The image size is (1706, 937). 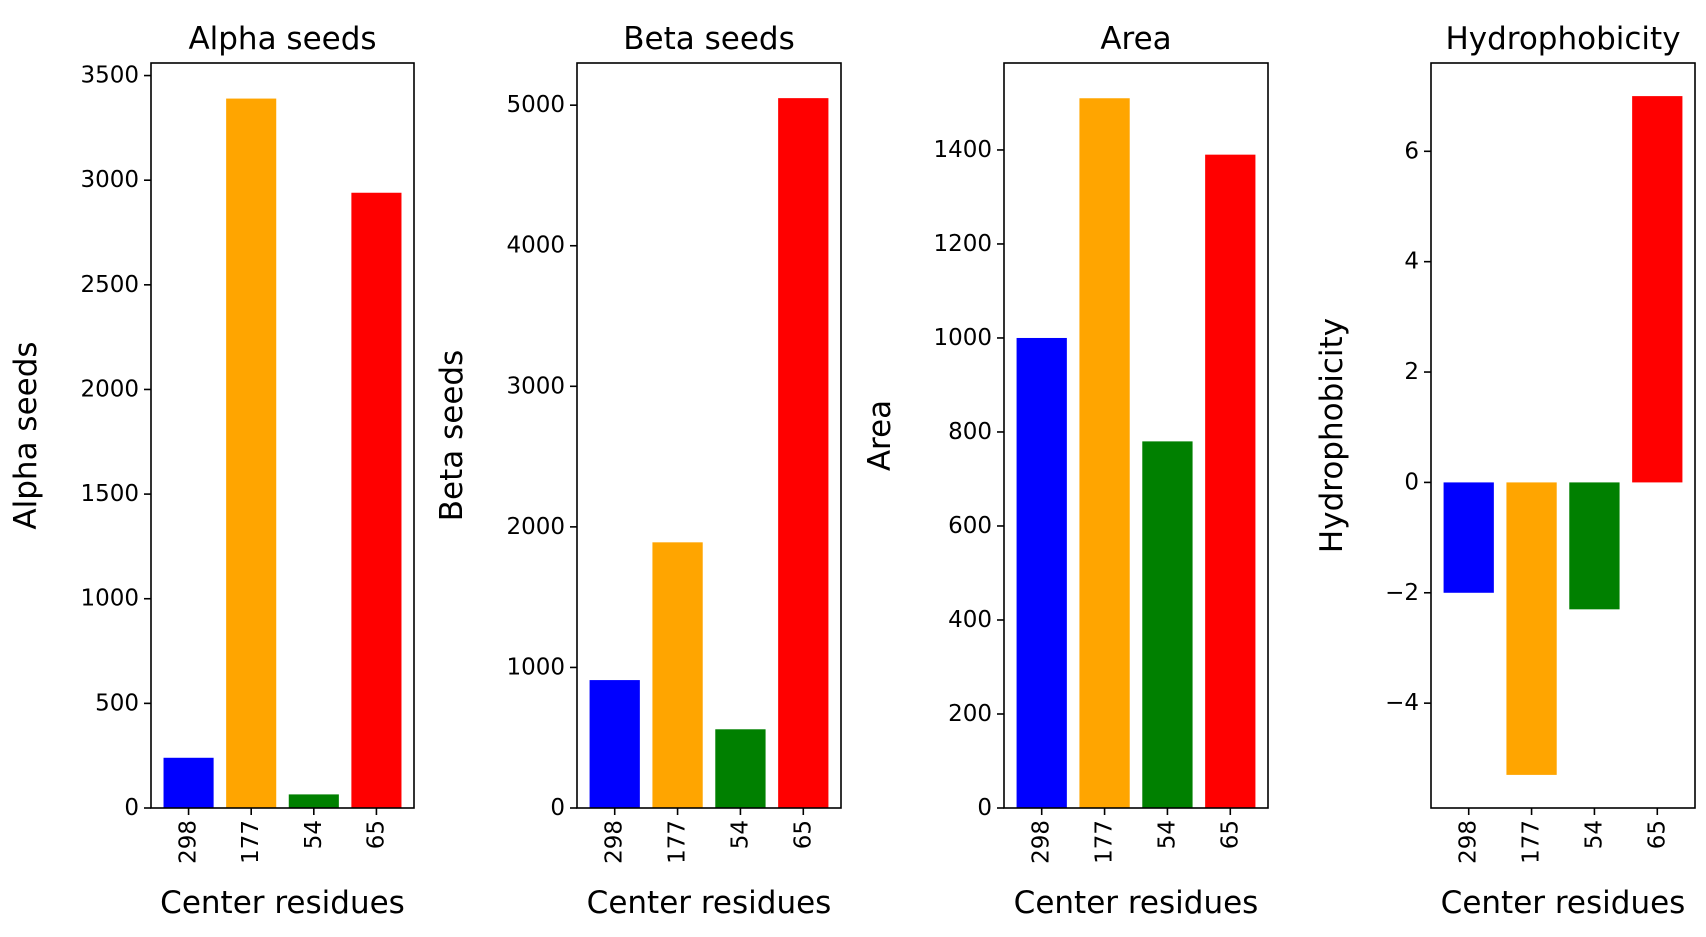 I want to click on y-tick-label: 5000, so click(x=535, y=105).